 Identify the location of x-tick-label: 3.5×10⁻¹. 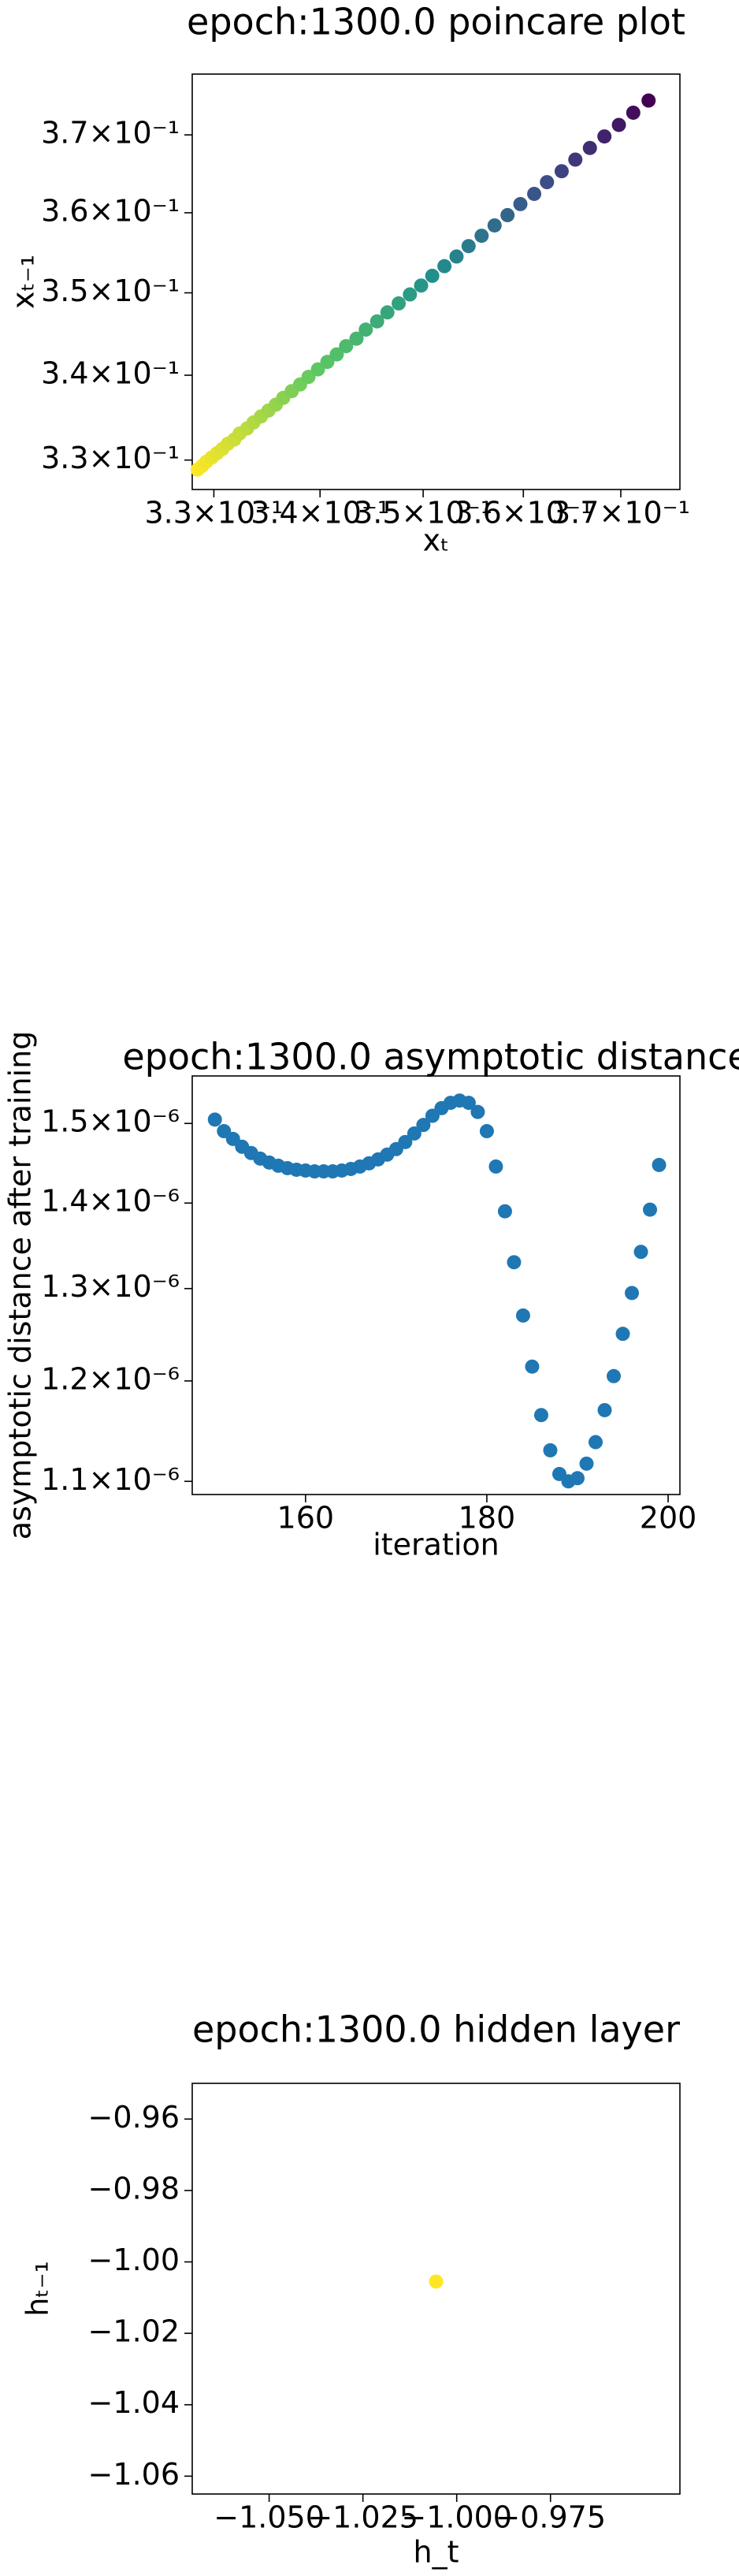
(423, 513).